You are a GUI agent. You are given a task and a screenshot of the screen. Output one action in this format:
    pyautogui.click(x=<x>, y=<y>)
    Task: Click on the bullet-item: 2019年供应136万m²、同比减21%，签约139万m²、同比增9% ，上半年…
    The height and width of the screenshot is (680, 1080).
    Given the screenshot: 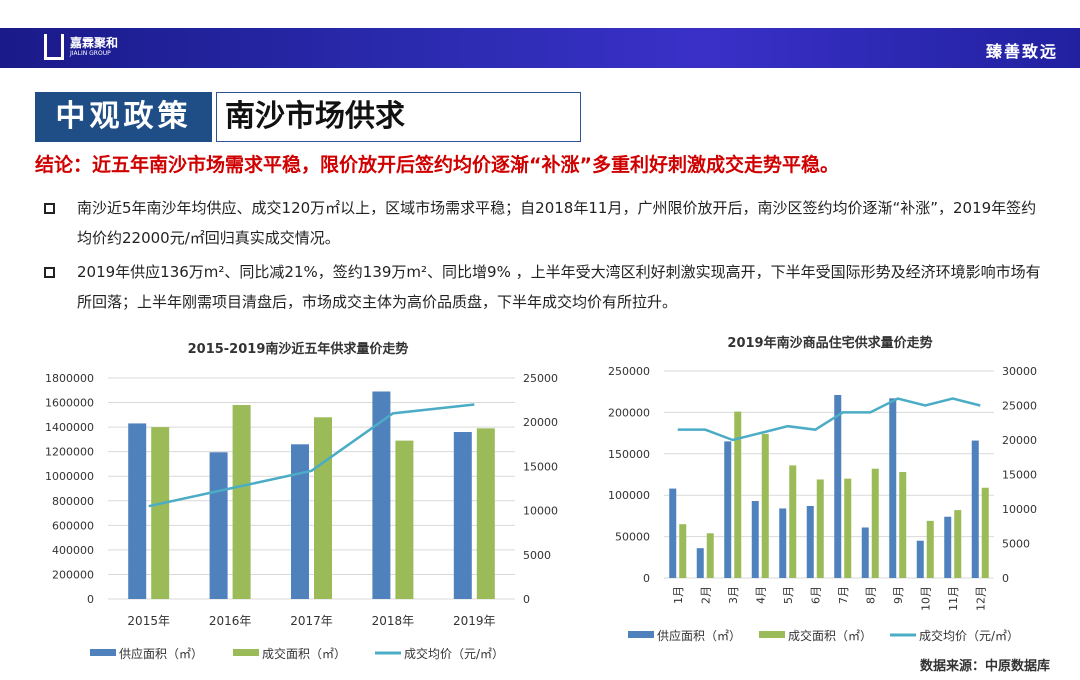 What is the action you would take?
    pyautogui.click(x=544, y=287)
    